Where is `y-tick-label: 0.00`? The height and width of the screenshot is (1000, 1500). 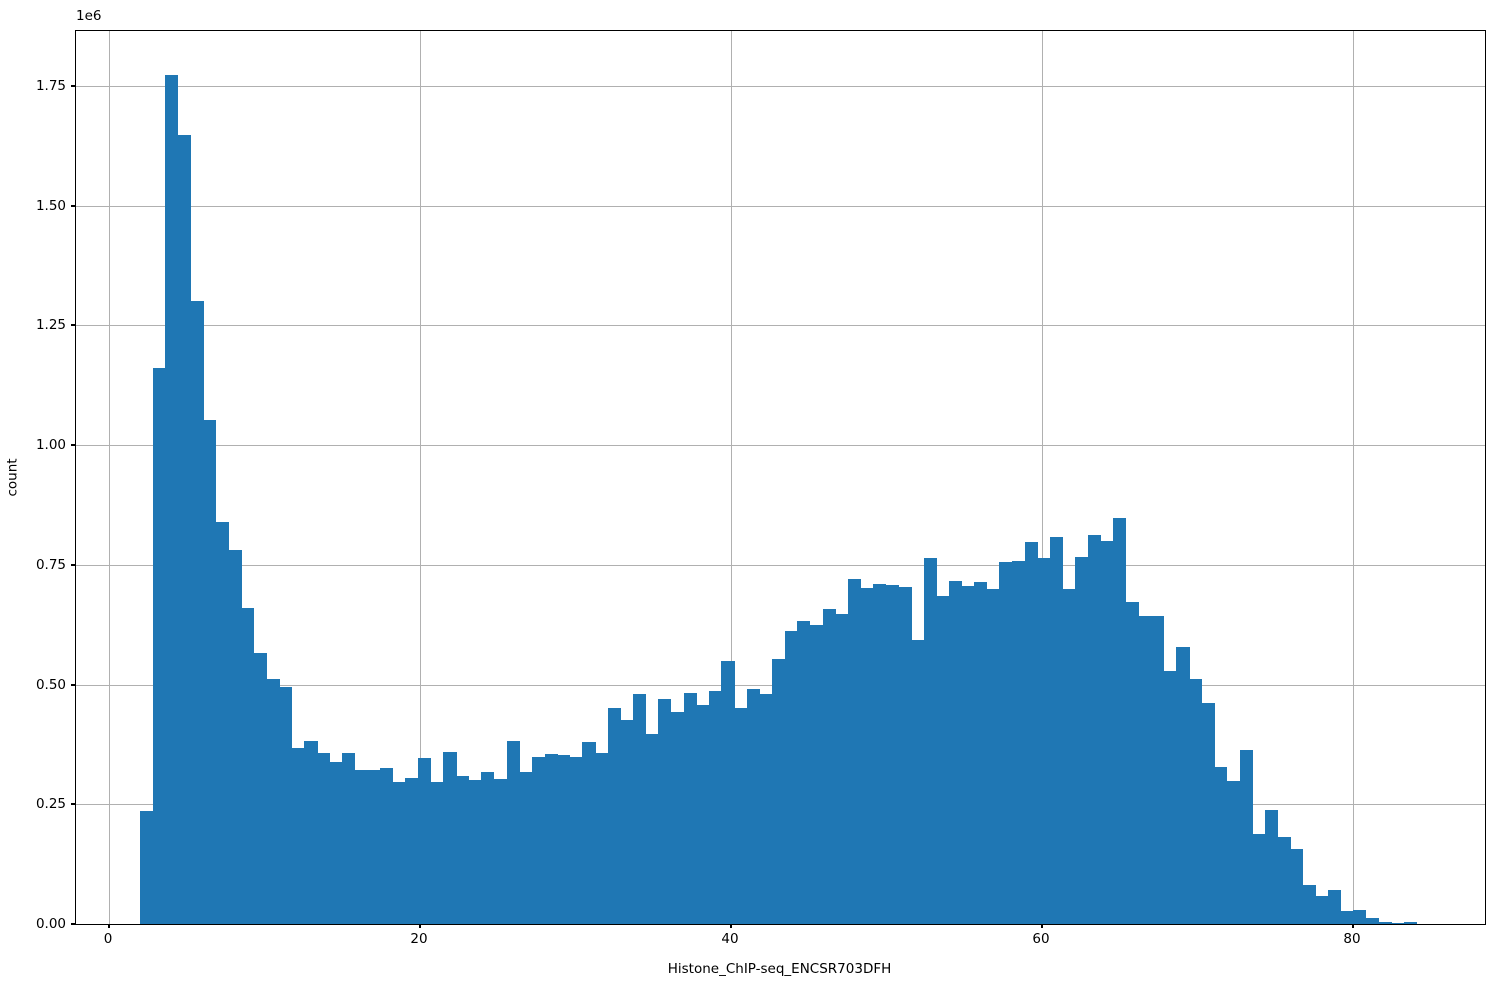
y-tick-label: 0.00 is located at coordinates (50, 924).